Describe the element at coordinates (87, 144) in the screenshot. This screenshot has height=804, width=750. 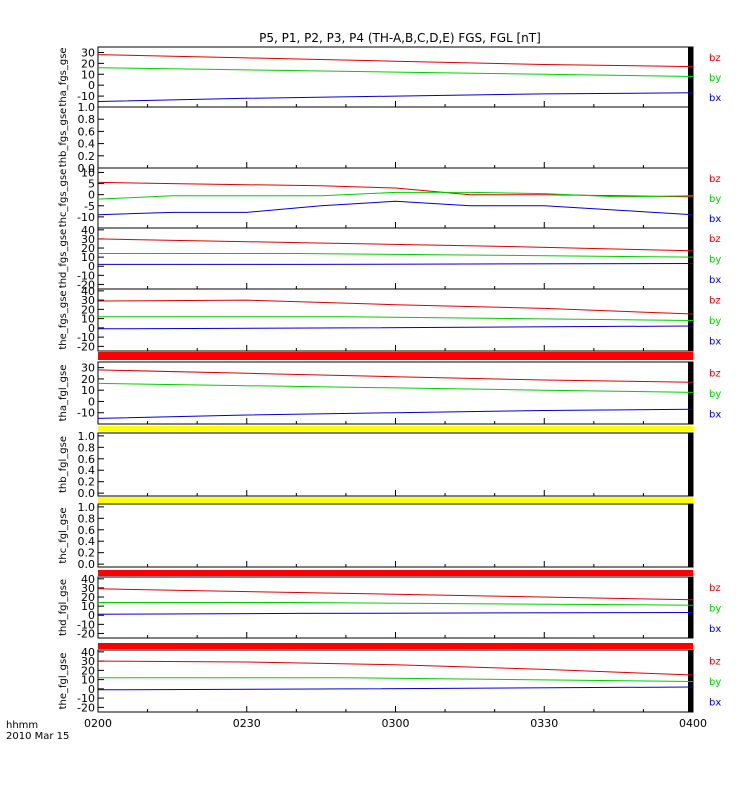
I see `y-tick-label: 0.4` at that location.